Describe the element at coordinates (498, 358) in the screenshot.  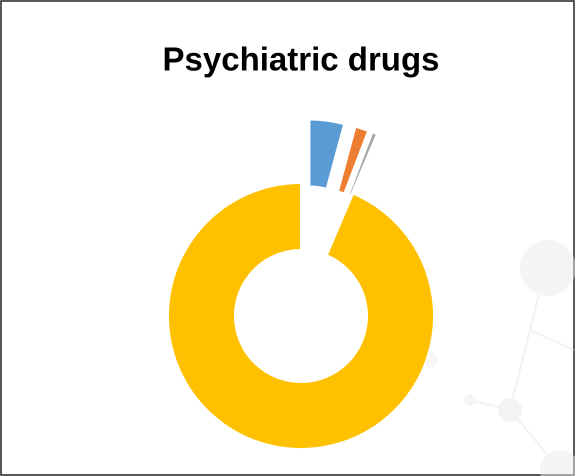
I see `background-decoration` at that location.